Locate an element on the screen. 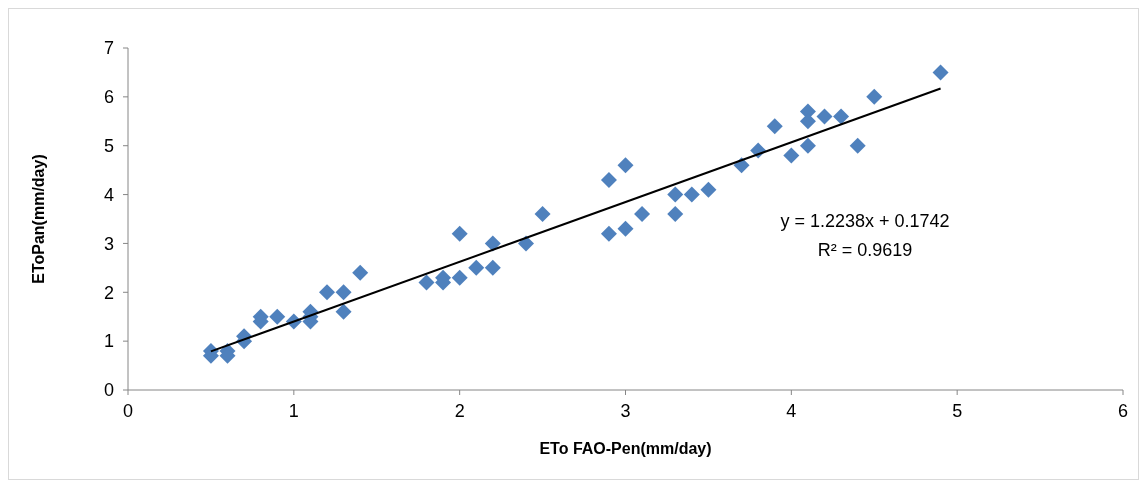 This screenshot has height=488, width=1147. x-tick-label: 3 is located at coordinates (625, 411).